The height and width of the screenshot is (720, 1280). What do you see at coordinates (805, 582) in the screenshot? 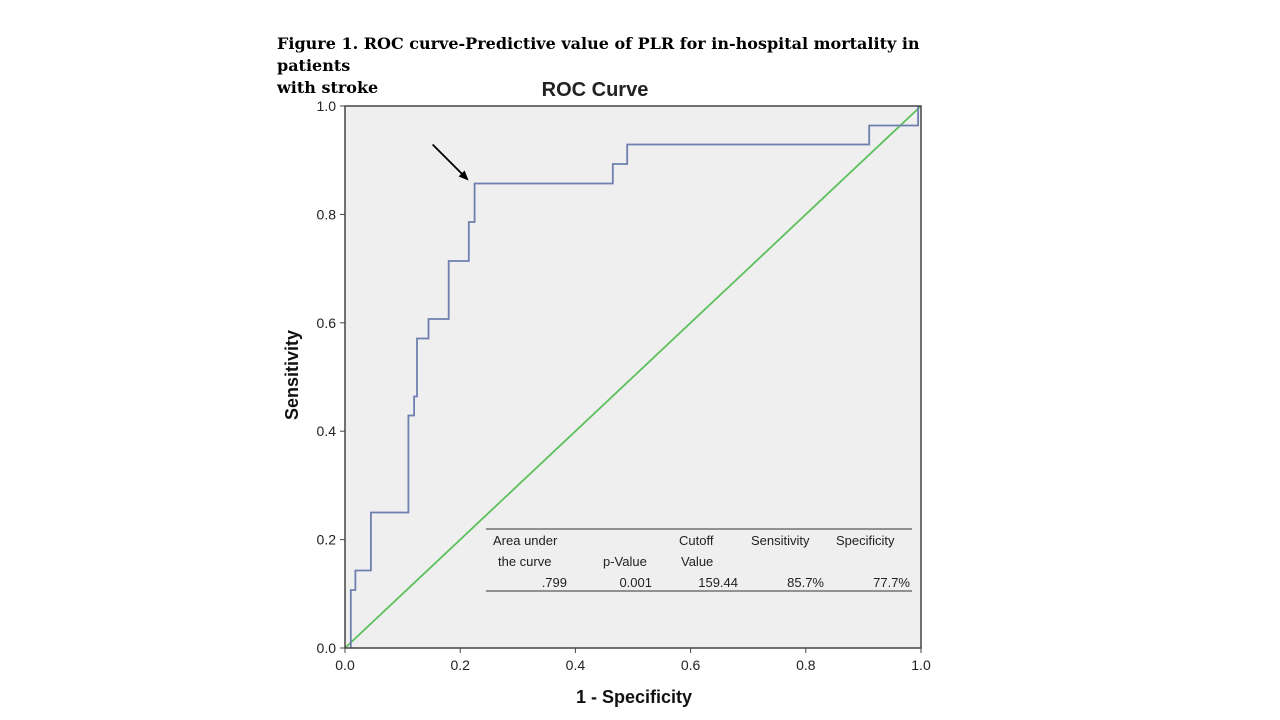
I see `table-value-cell: 85.7%` at bounding box center [805, 582].